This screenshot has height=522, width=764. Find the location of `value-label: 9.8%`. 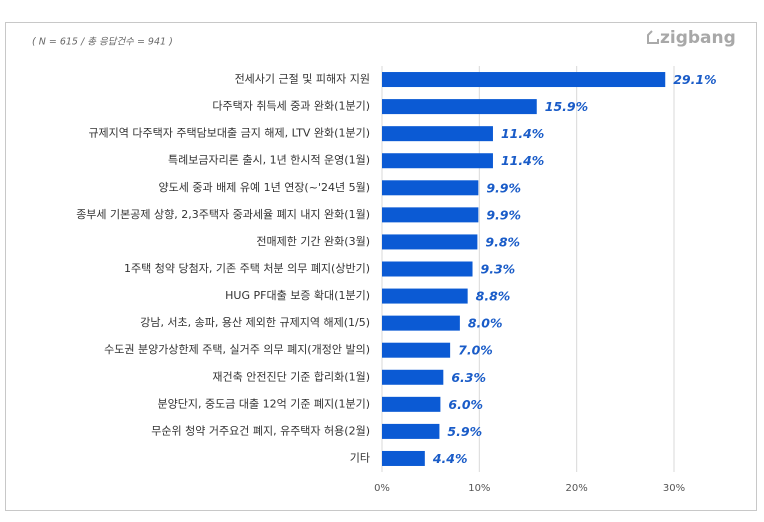

value-label: 9.8% is located at coordinates (502, 241).